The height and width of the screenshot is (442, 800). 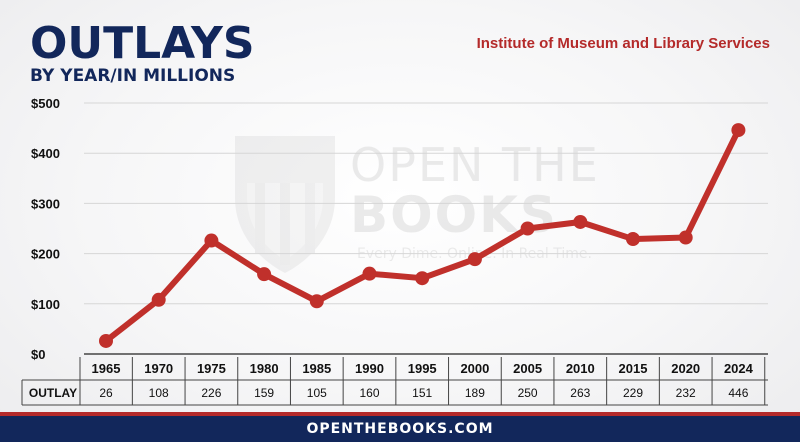 What do you see at coordinates (528, 393) in the screenshot?
I see `table-value-cell: 250` at bounding box center [528, 393].